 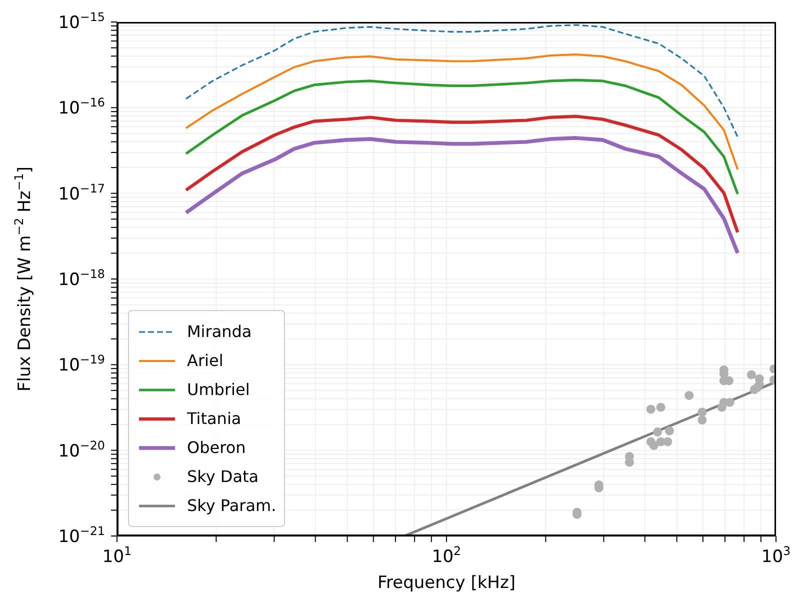 What do you see at coordinates (81, 192) in the screenshot?
I see `y-tick-label: 10$^{−17}$` at bounding box center [81, 192].